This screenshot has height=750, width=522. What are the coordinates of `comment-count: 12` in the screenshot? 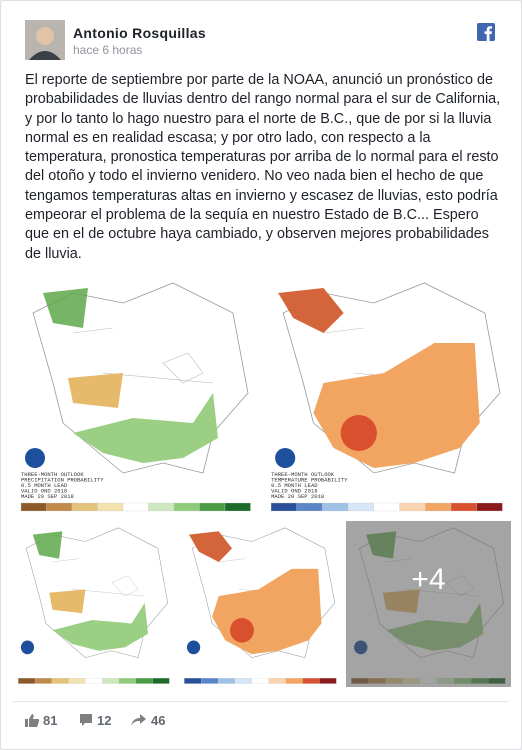 It's located at (104, 720).